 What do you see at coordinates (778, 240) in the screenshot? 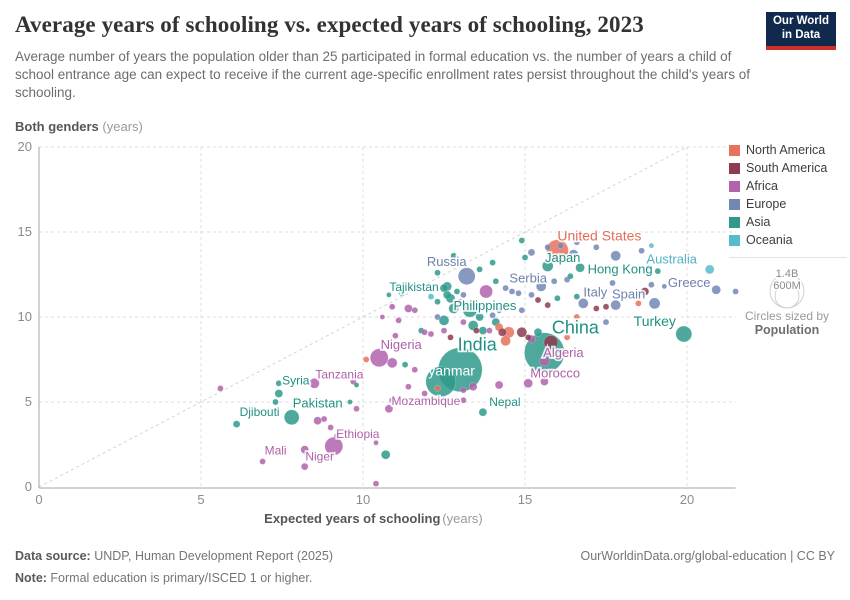
I see `legend-item-oceania: Oceania` at bounding box center [778, 240].